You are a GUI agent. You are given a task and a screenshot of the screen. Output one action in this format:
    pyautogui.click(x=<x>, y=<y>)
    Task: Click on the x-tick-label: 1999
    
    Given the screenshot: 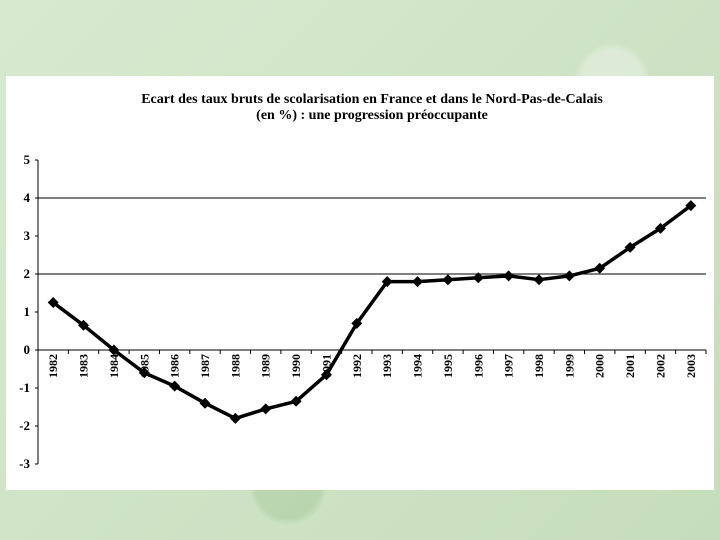 What is the action you would take?
    pyautogui.click(x=569, y=366)
    